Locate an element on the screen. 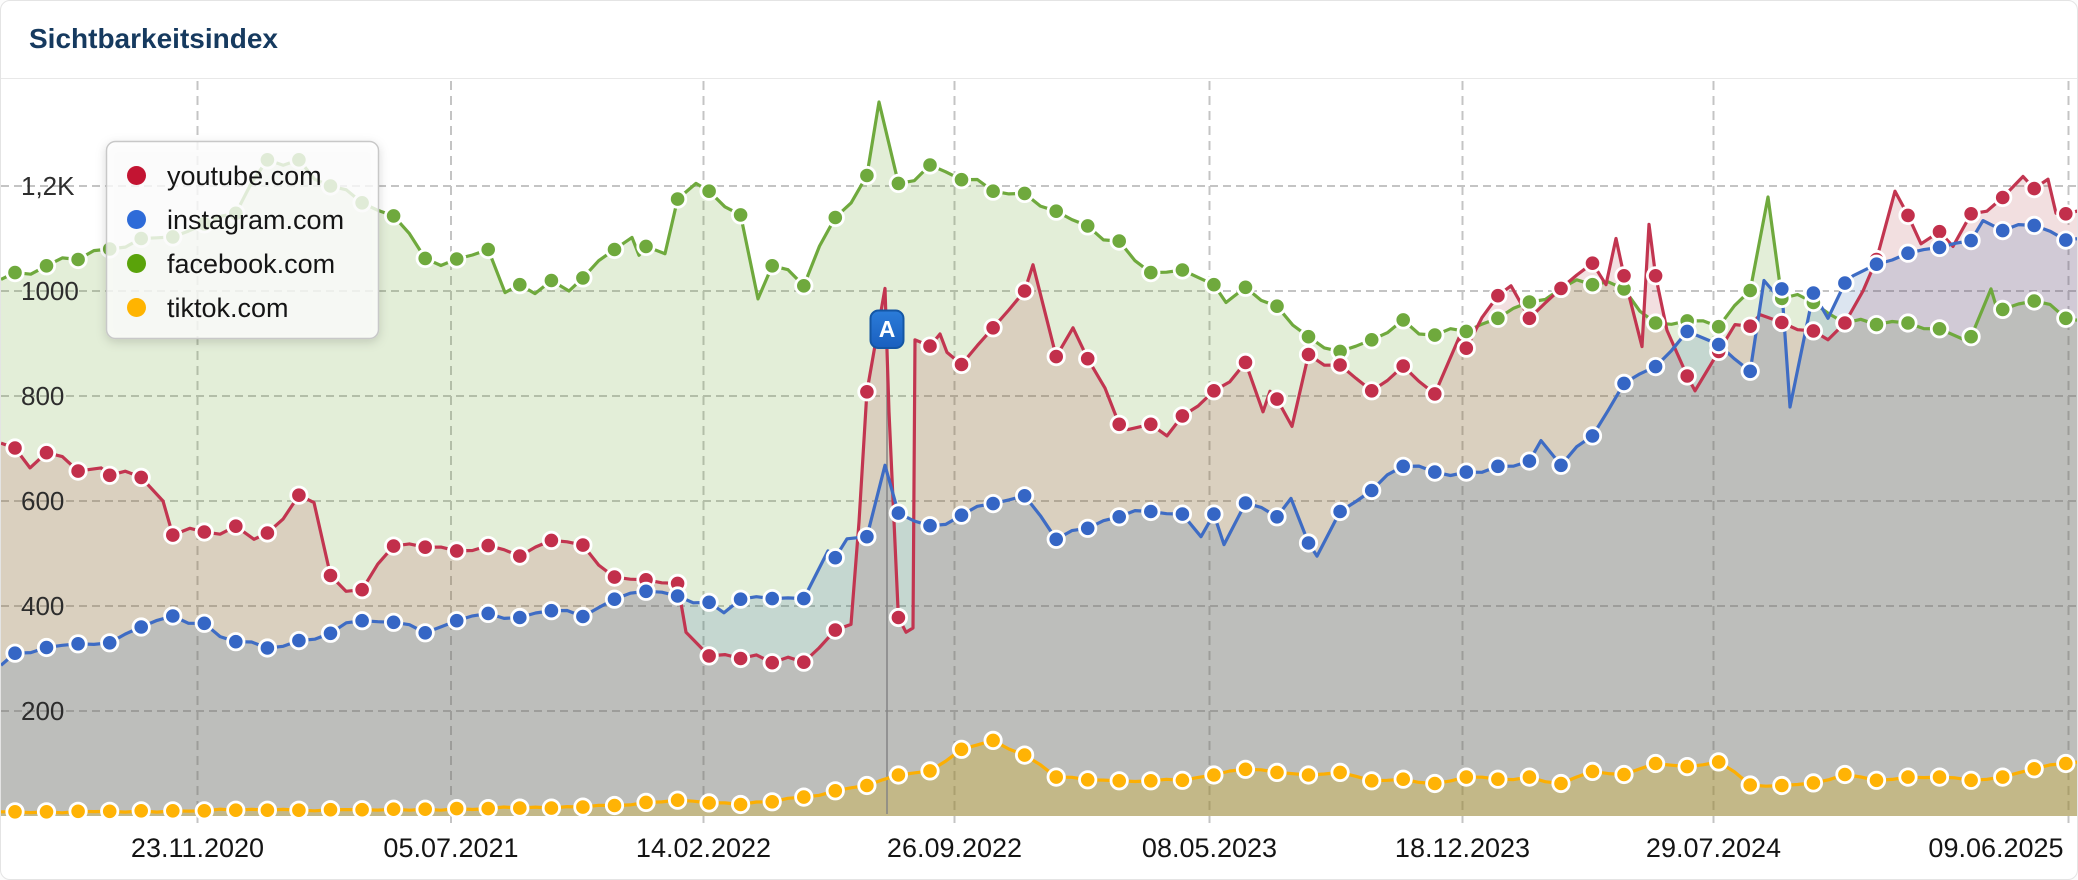 Image resolution: width=2078 pixels, height=880 pixels. svg-text: 18.12.2023 is located at coordinates (1462, 848).